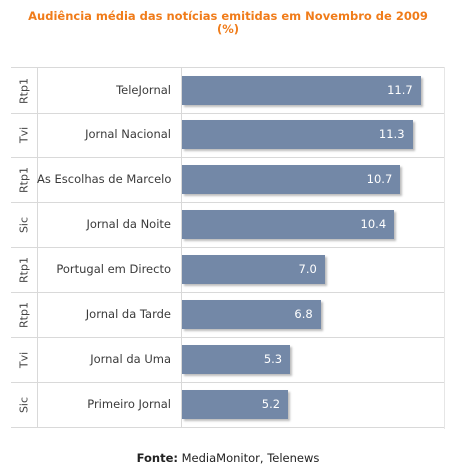 Image resolution: width=456 pixels, height=470 pixels. What do you see at coordinates (128, 314) in the screenshot?
I see `program-label: Jornal da Tarde` at bounding box center [128, 314].